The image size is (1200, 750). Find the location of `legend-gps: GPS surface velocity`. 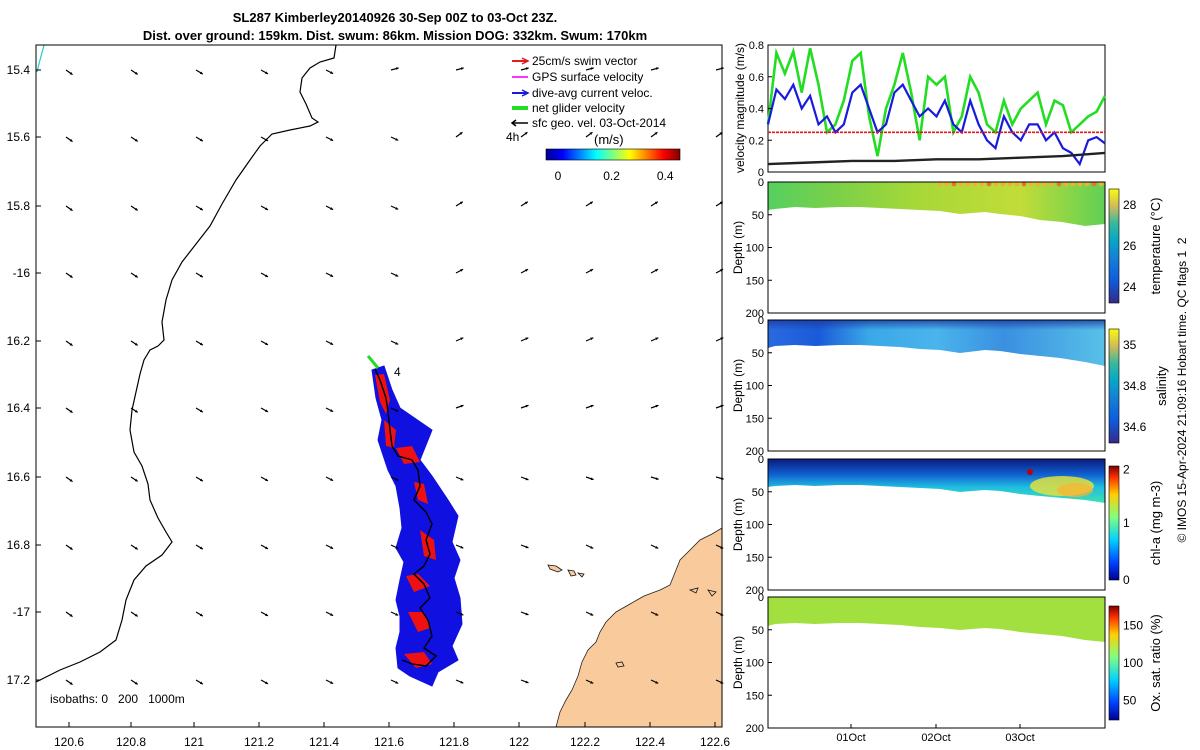

legend-gps: GPS surface velocity is located at coordinates (587, 77).